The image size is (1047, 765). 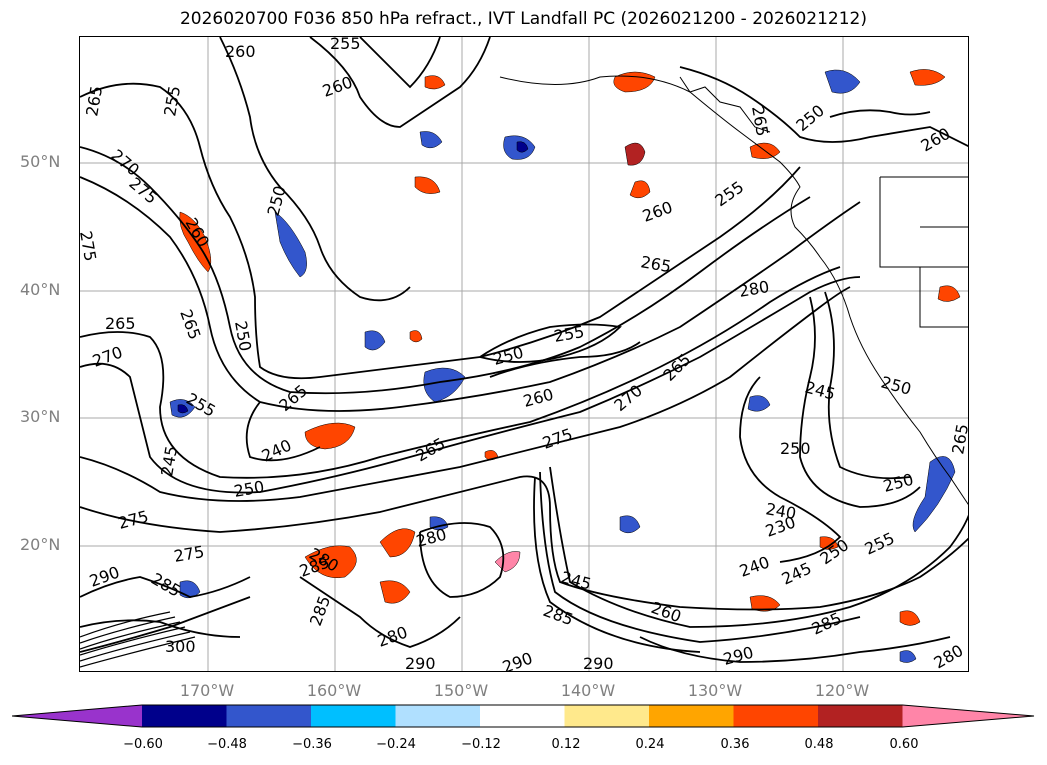 I want to click on contour-label: 270, so click(x=107, y=356).